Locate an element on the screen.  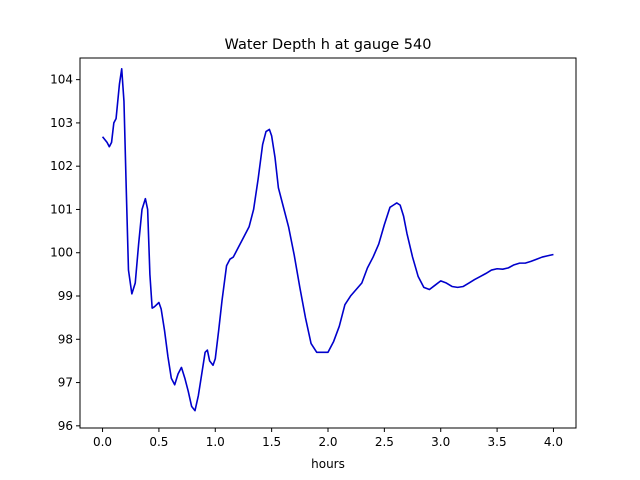
y-tick-label: 104 is located at coordinates (61, 80).